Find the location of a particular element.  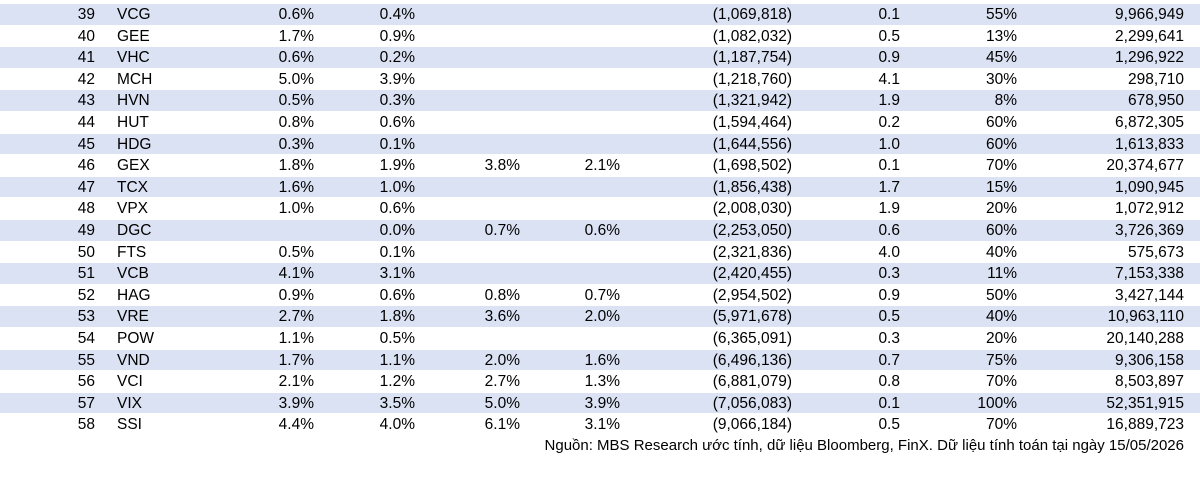

cell-b: 3.9% is located at coordinates (397, 79).